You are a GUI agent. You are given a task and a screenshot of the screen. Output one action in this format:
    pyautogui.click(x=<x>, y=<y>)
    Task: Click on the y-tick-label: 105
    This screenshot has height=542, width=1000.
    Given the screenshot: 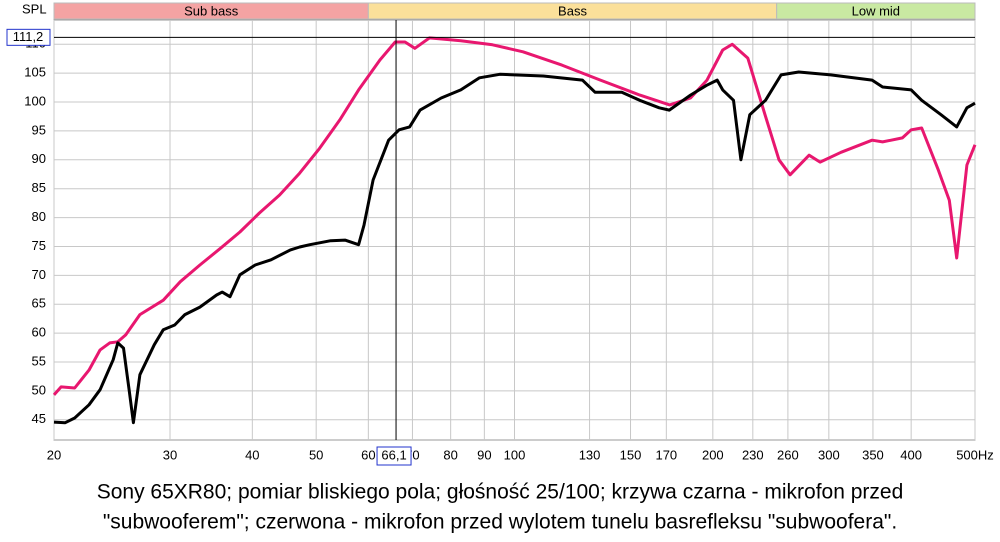 What is the action you would take?
    pyautogui.click(x=35, y=72)
    